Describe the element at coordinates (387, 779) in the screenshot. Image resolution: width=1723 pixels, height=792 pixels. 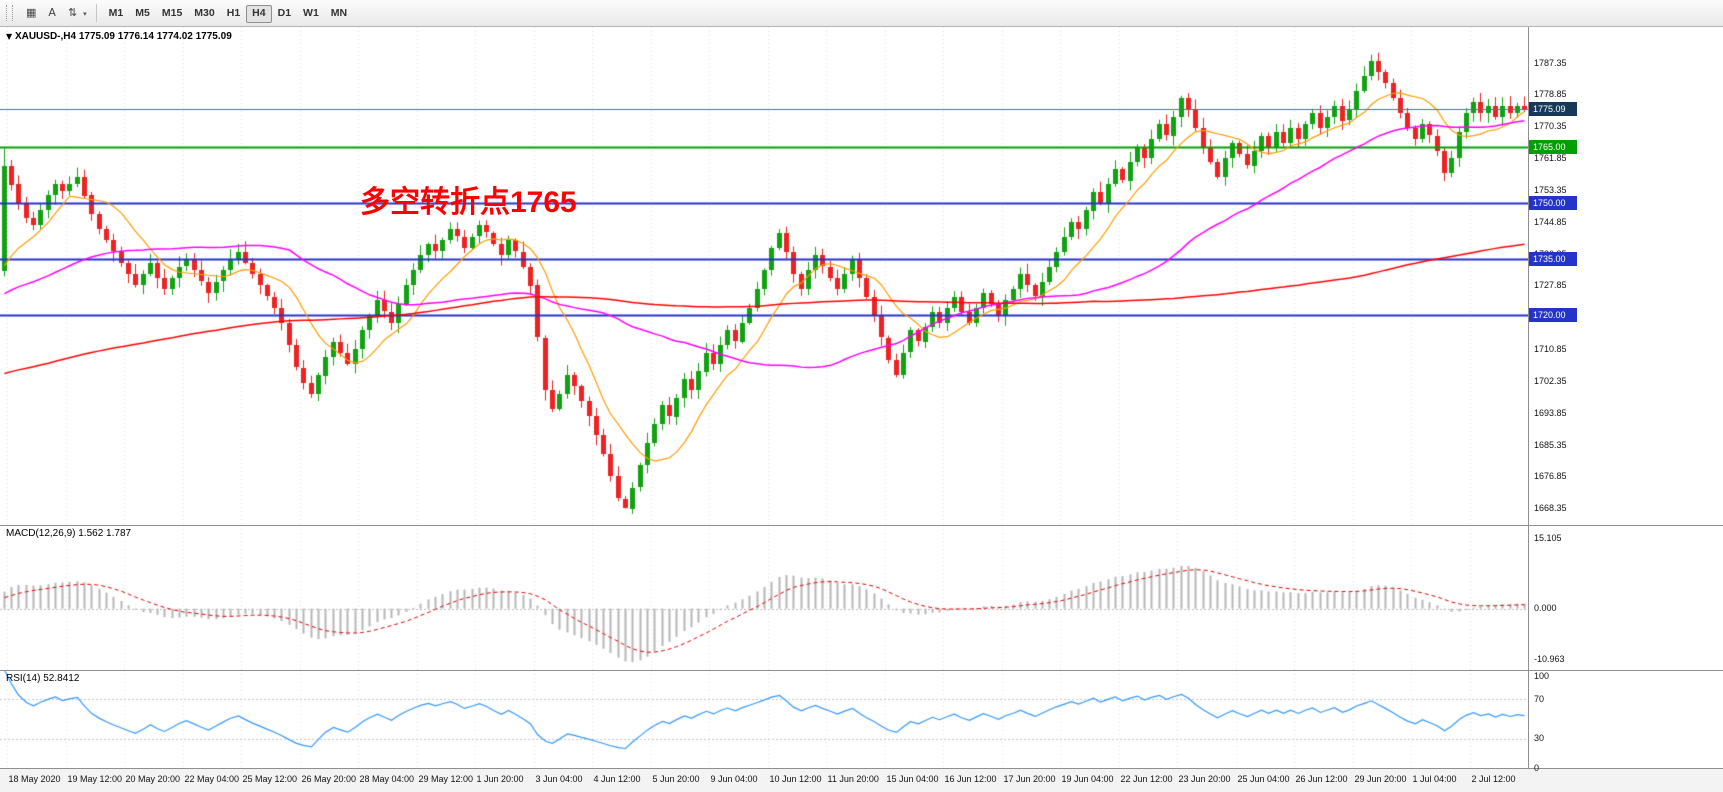
I see `time-axis-label: 28 May 04:00` at that location.